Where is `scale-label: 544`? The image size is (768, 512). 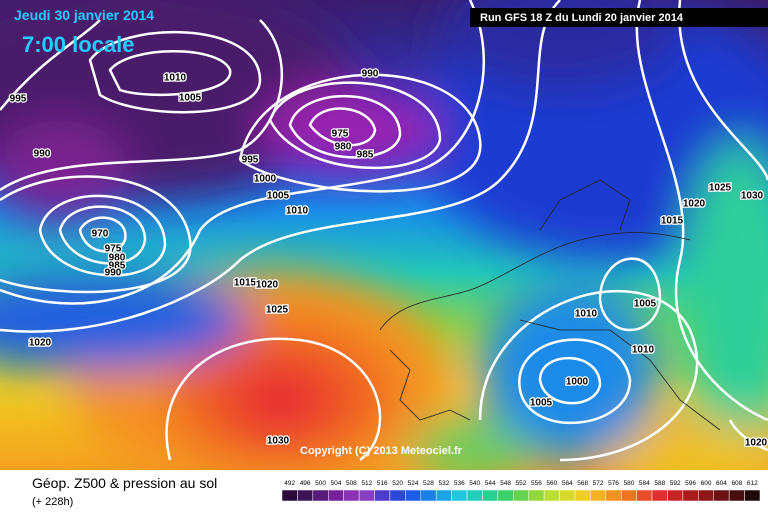
scale-label: 544 is located at coordinates (490, 483).